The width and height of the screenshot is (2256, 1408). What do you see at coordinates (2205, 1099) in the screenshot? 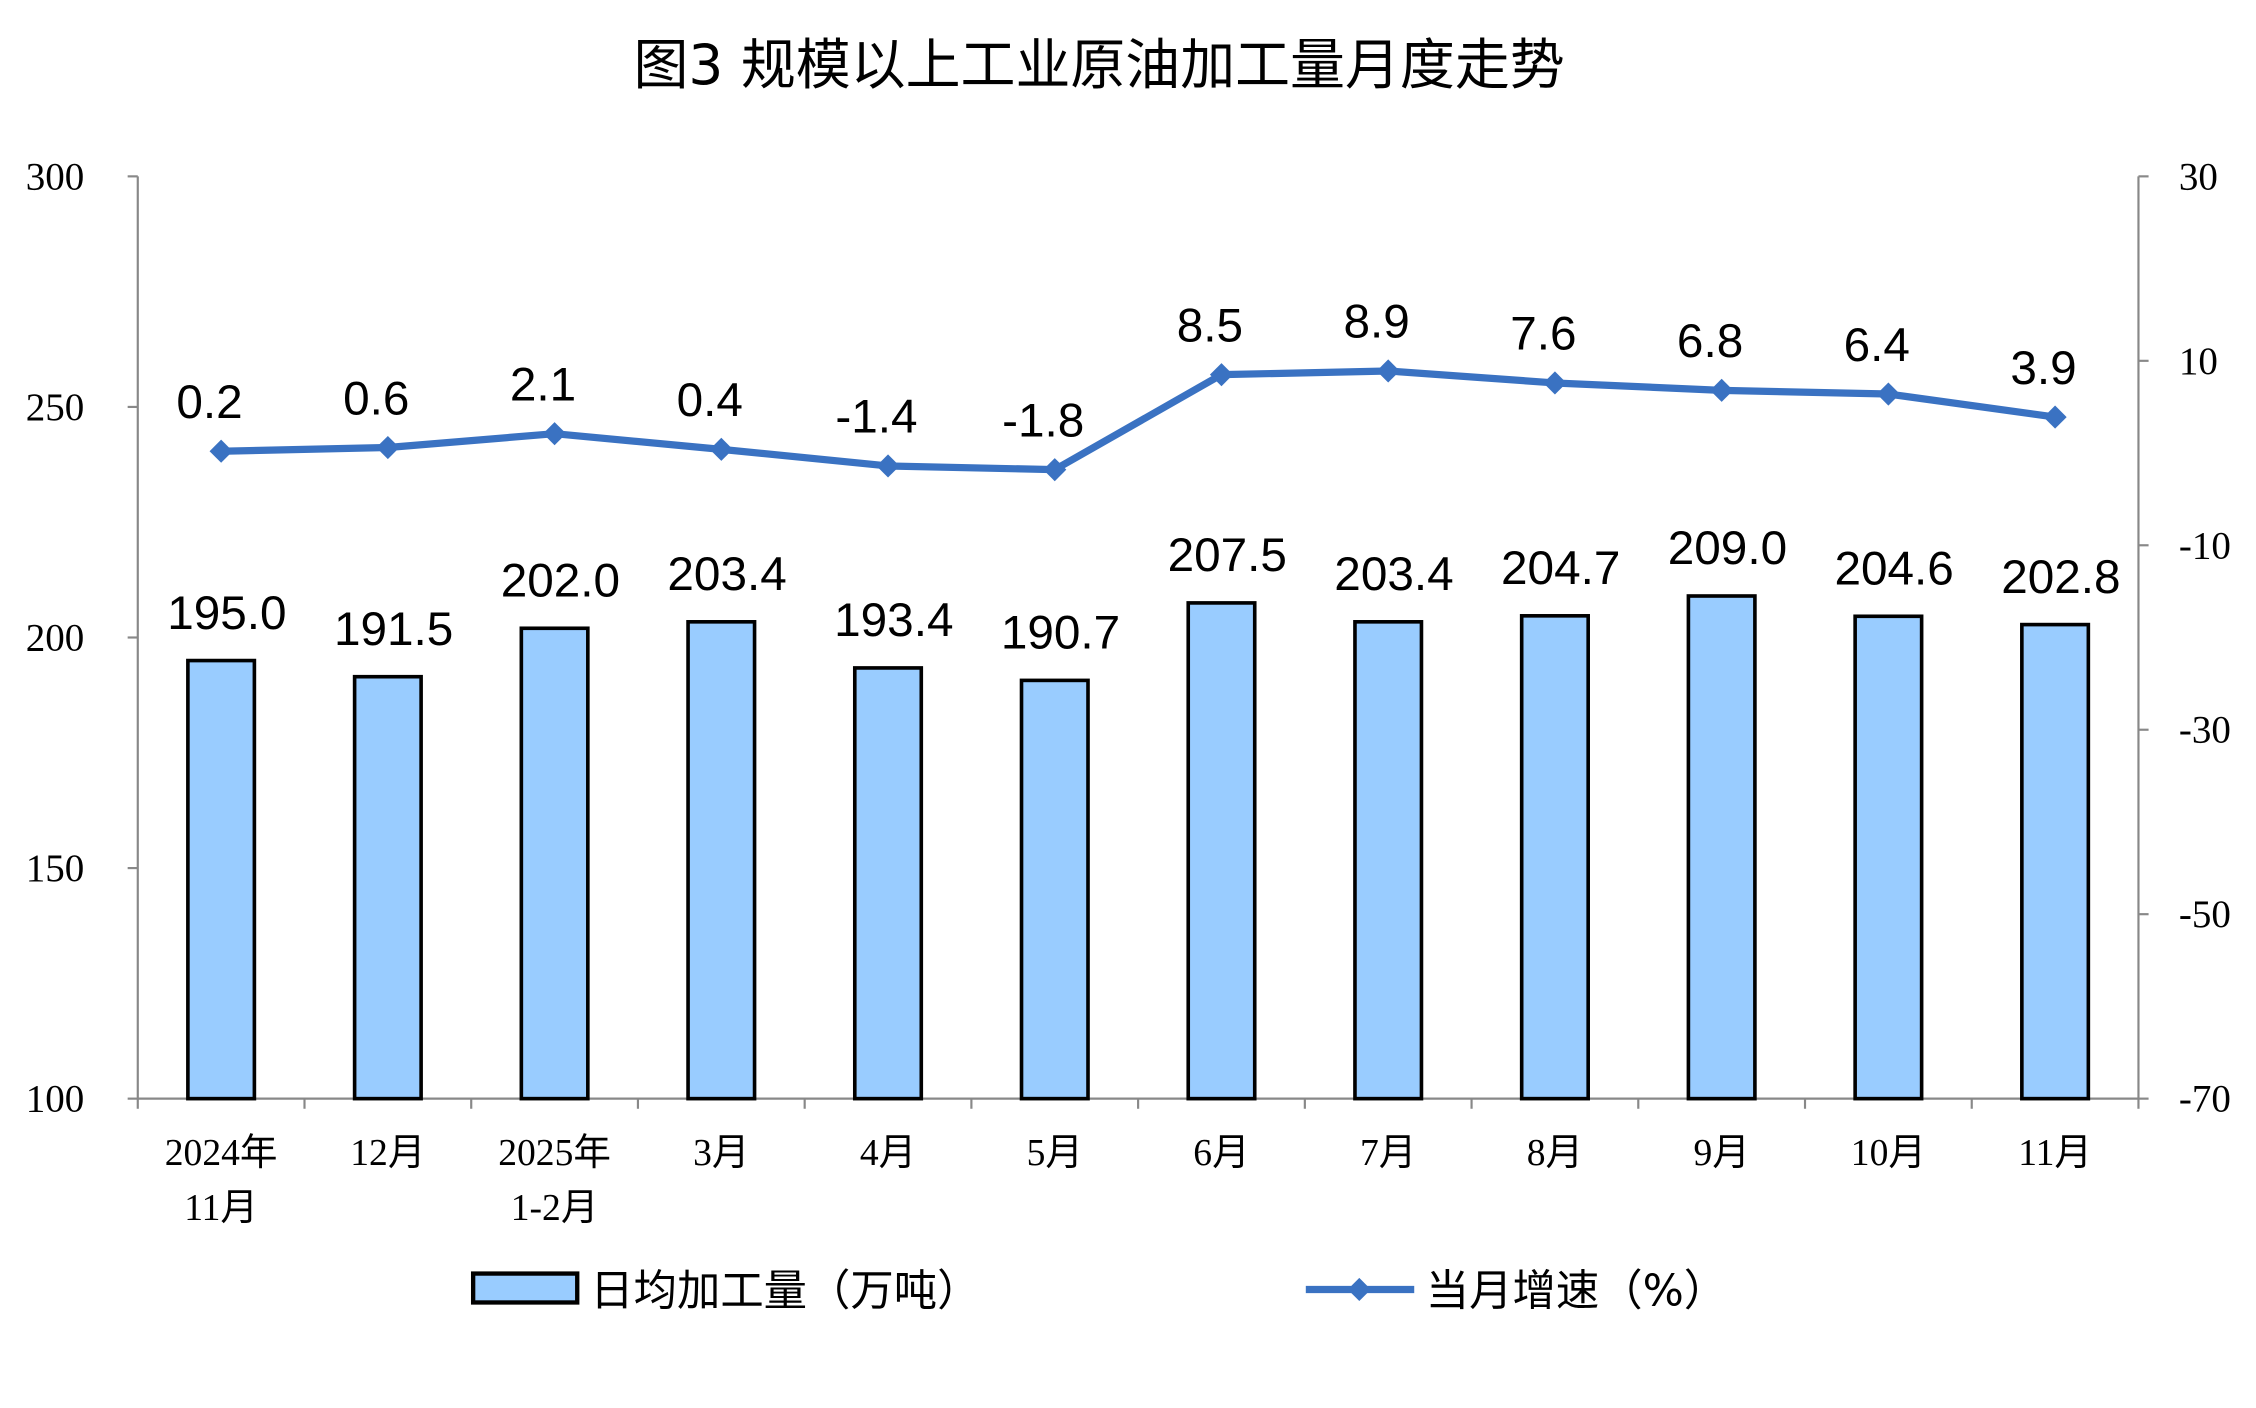
I see `right-tick-label: -70` at bounding box center [2205, 1099].